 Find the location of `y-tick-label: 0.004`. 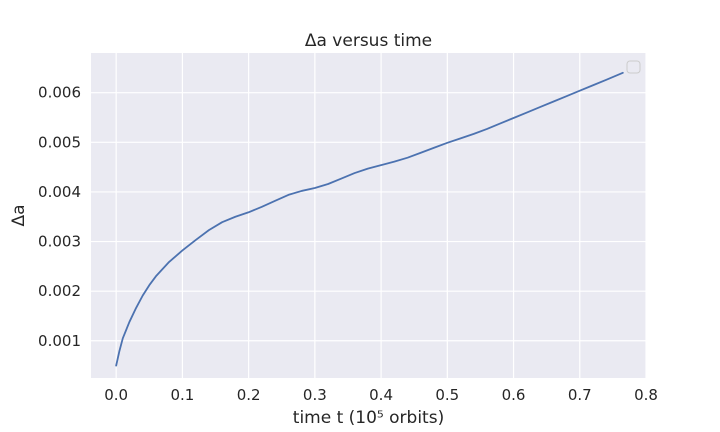

y-tick-label: 0.004 is located at coordinates (59, 192).